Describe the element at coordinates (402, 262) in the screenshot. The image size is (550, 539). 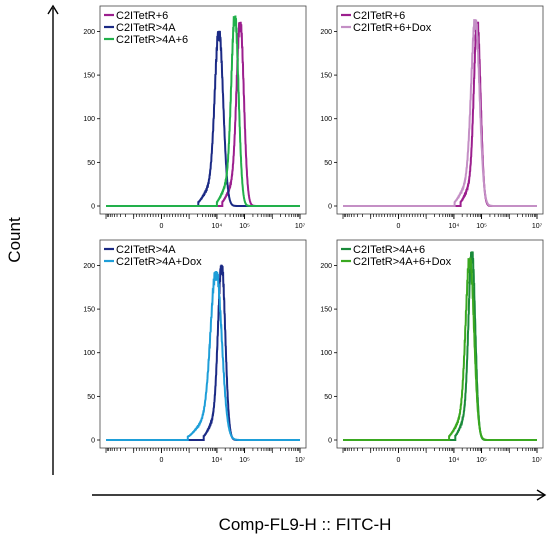
I see `legend-entry: C2ITetR>4A+6+Dox` at that location.